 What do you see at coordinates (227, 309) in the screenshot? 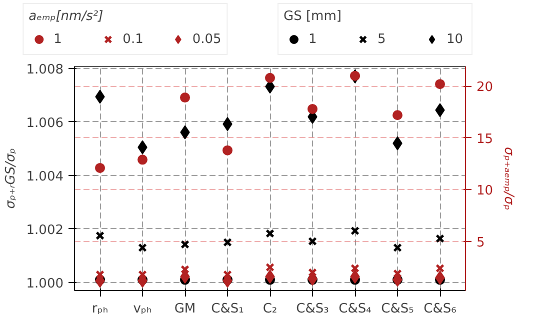
I see `x-tick-label: C&S₁` at bounding box center [227, 309].